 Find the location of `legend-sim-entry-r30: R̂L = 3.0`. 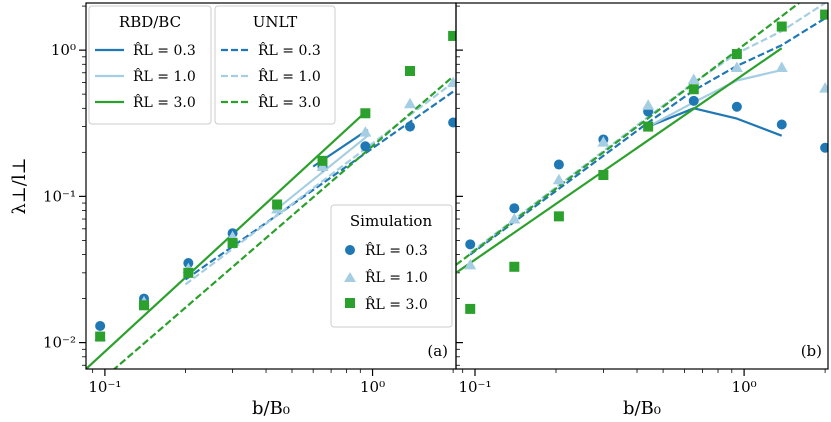

legend-sim-entry-r30: R̂L = 3.0 is located at coordinates (396, 304).